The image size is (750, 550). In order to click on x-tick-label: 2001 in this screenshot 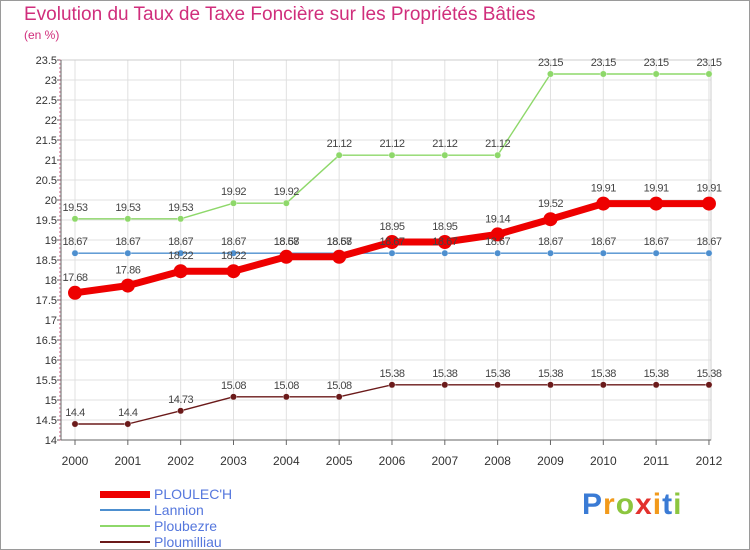, I will do `click(127, 461)`.